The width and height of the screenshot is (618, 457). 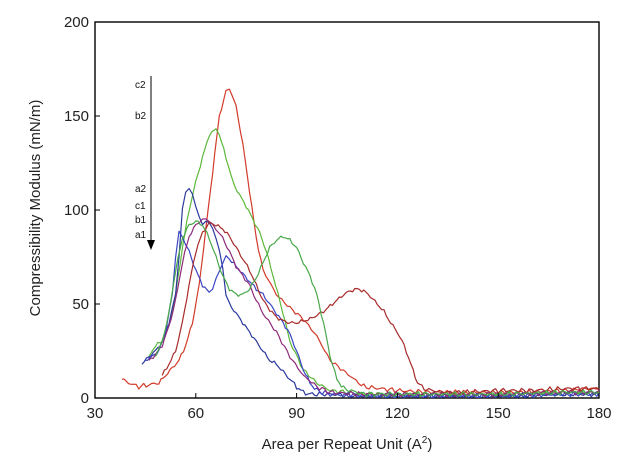 I want to click on annotation-label-a1: a1, so click(x=141, y=235).